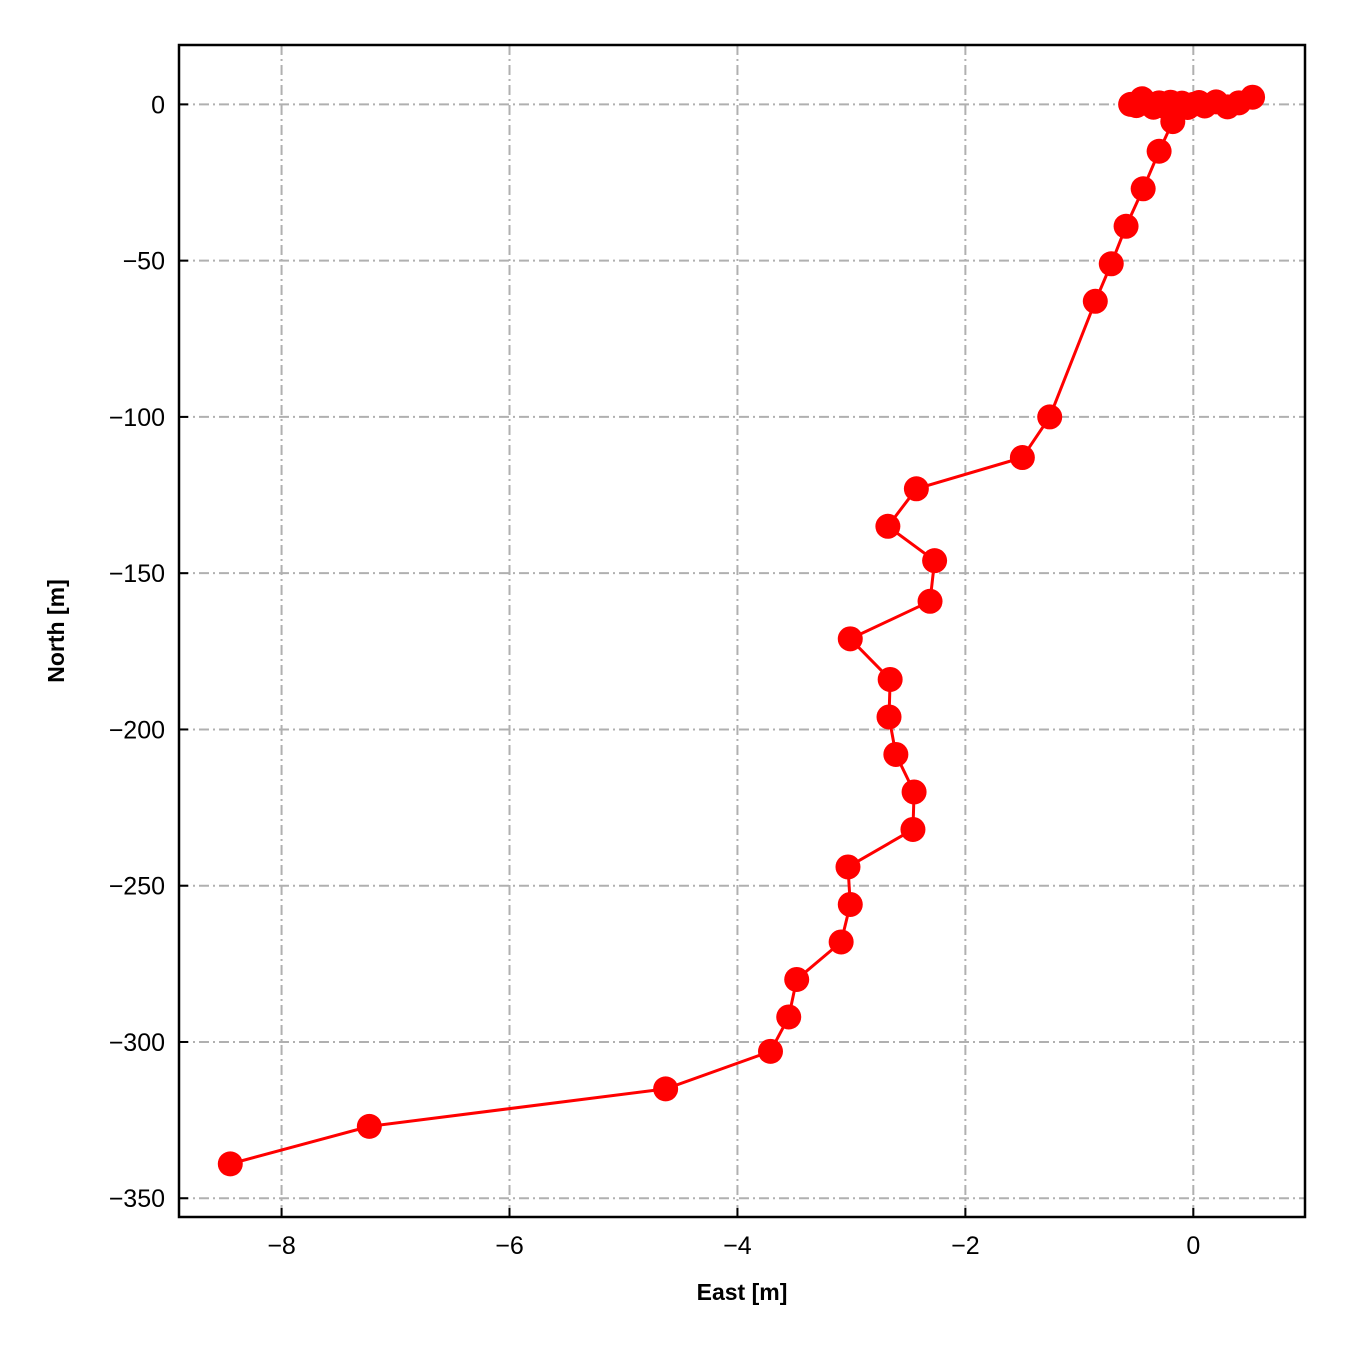  I want to click on y-tick-label: −300, so click(137, 1043).